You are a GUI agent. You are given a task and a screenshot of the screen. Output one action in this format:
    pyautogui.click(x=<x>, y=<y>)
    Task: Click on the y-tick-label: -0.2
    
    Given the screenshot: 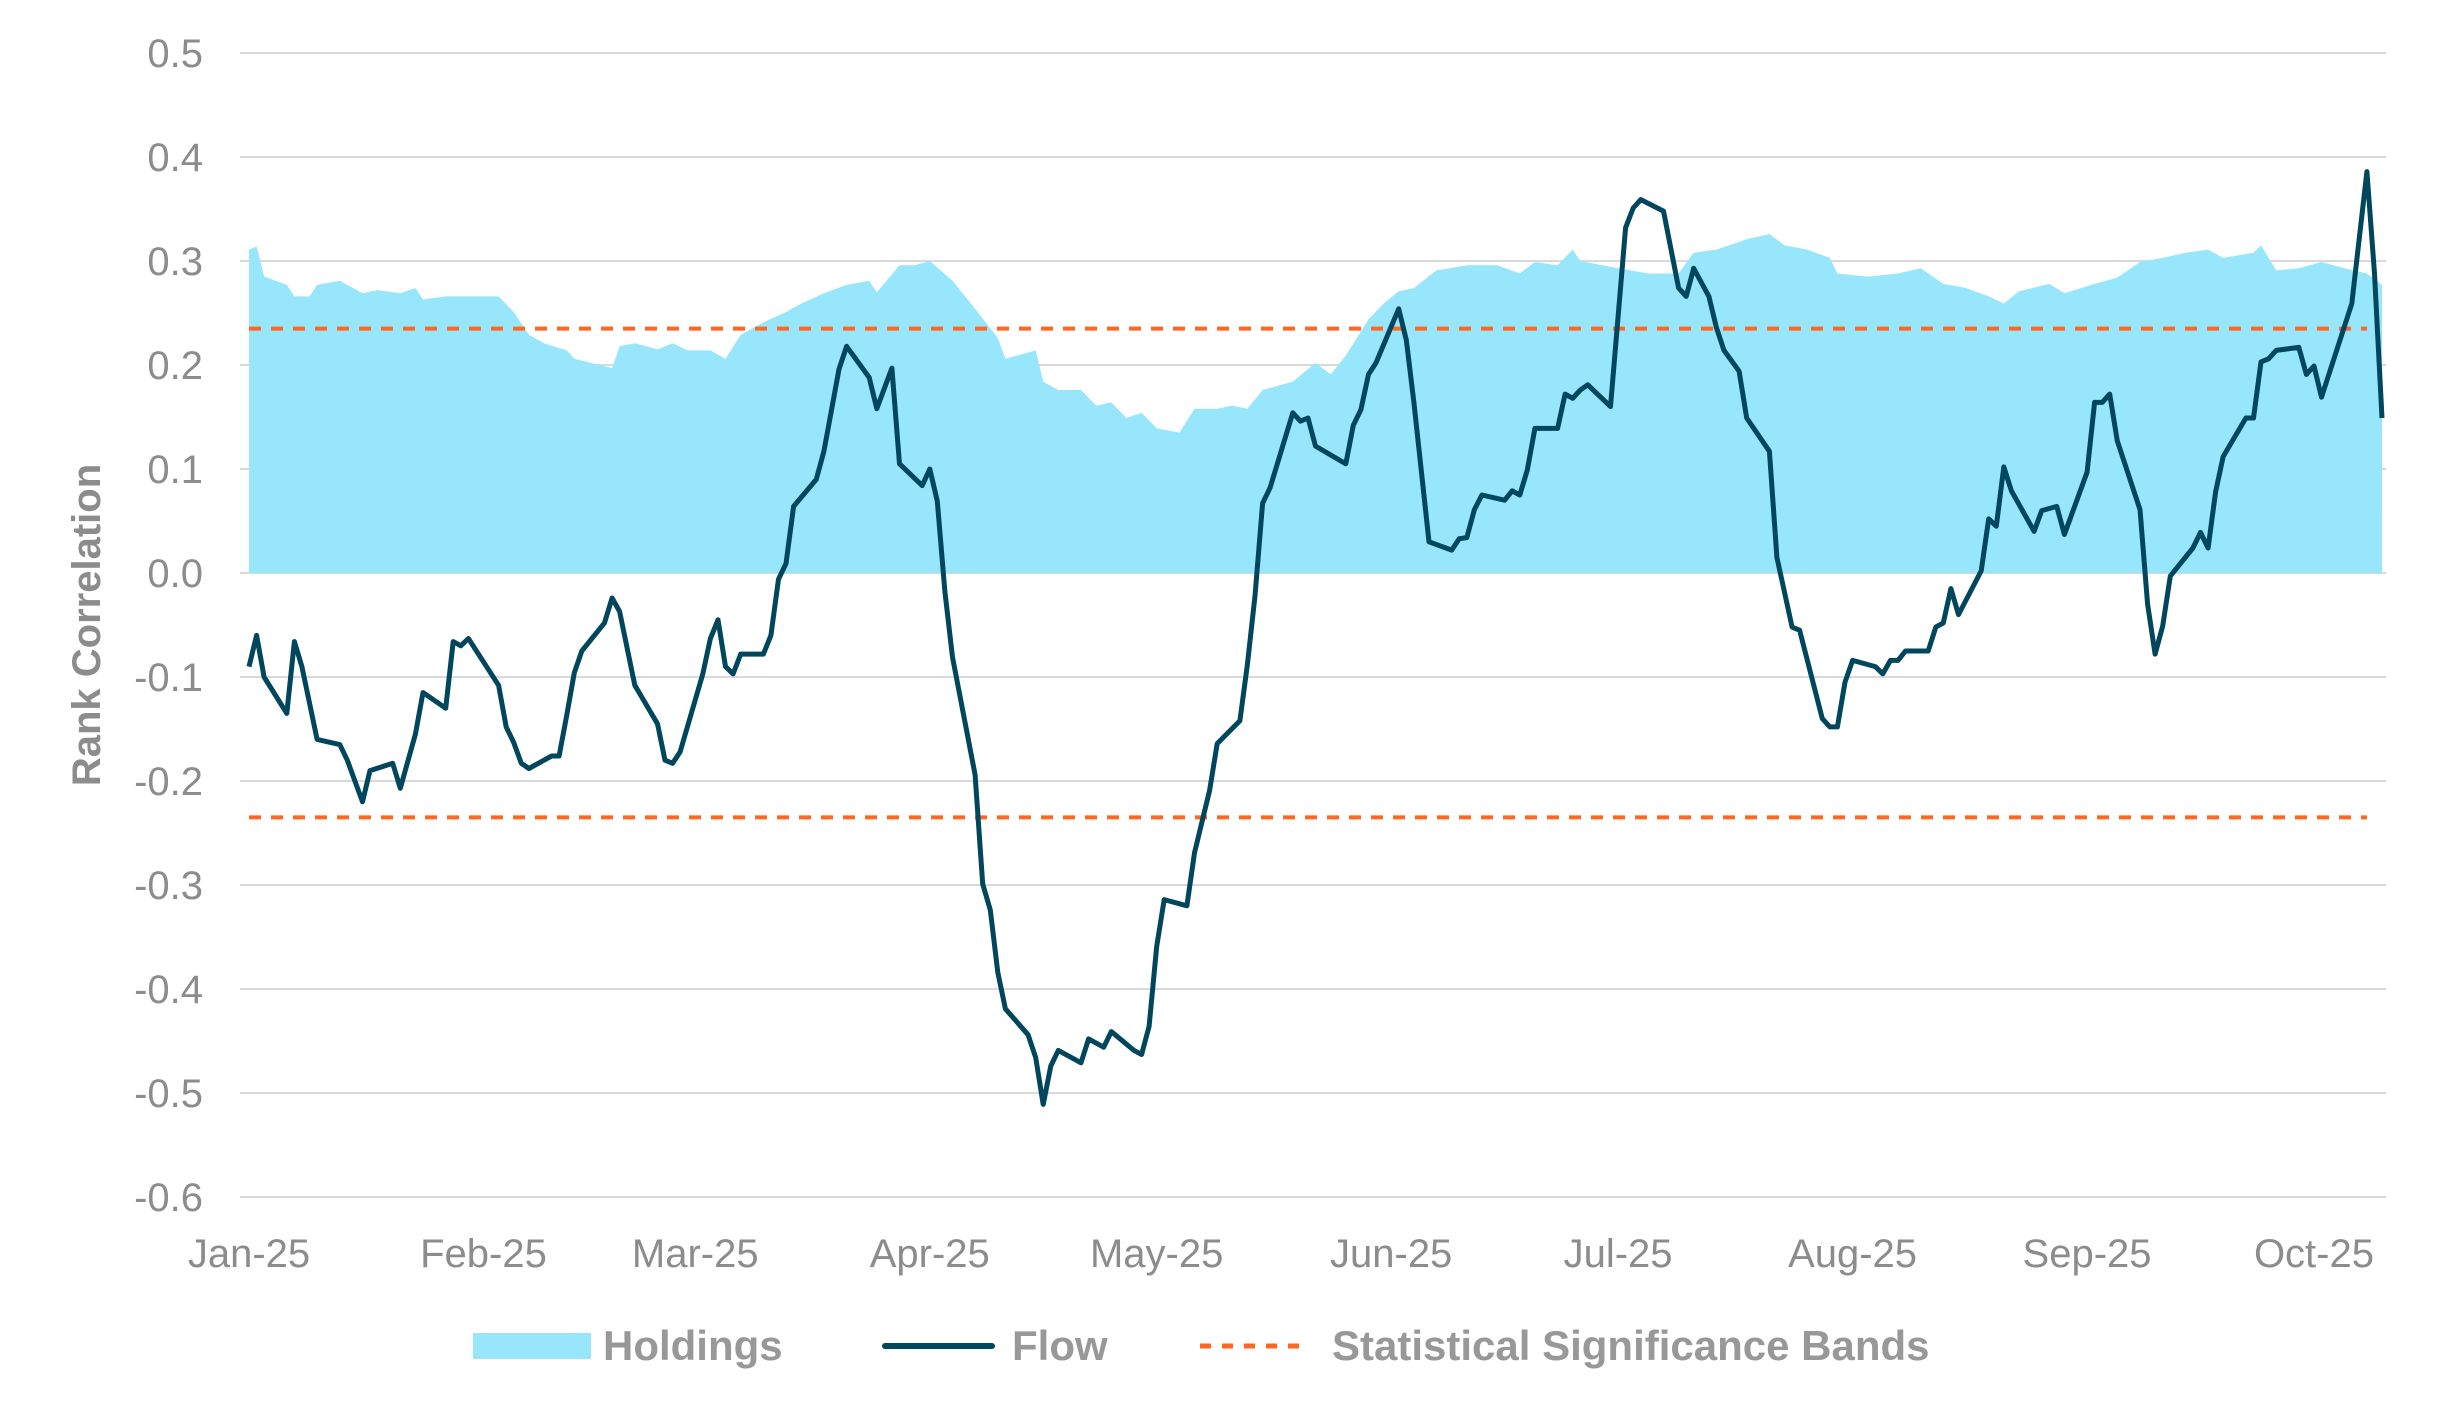 What is the action you would take?
    pyautogui.click(x=168, y=782)
    